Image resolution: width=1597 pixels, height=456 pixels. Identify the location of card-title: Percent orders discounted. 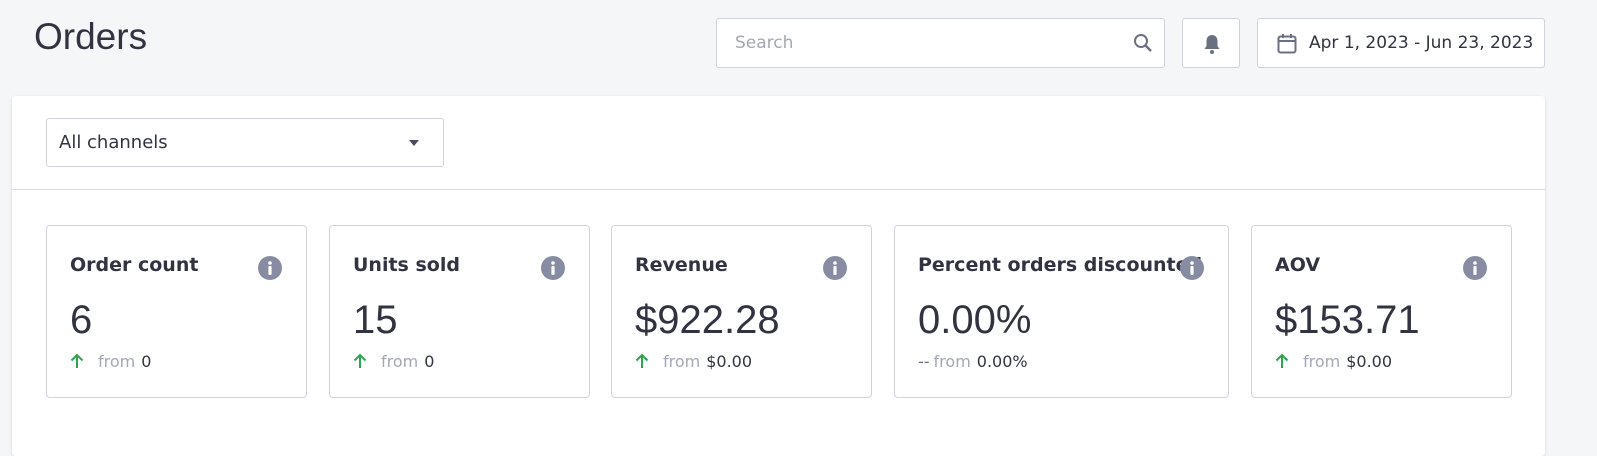
(1060, 265).